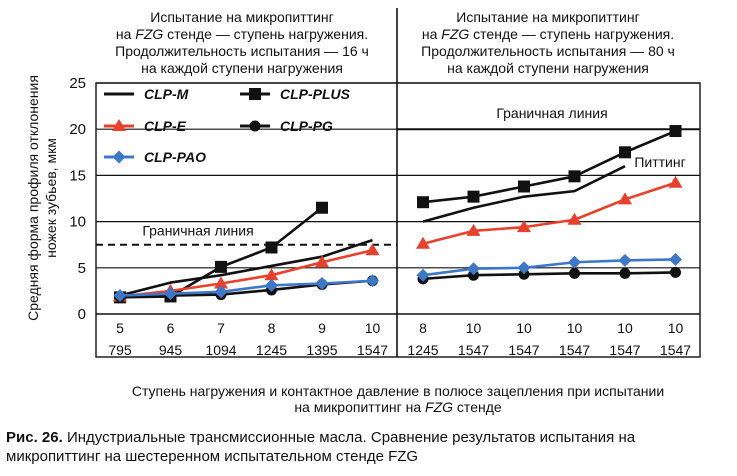 The width and height of the screenshot is (737, 476). Describe the element at coordinates (548, 51) in the screenshot. I see `panel-title-2-line3: Продолжительность испытания — 80 ч` at that location.